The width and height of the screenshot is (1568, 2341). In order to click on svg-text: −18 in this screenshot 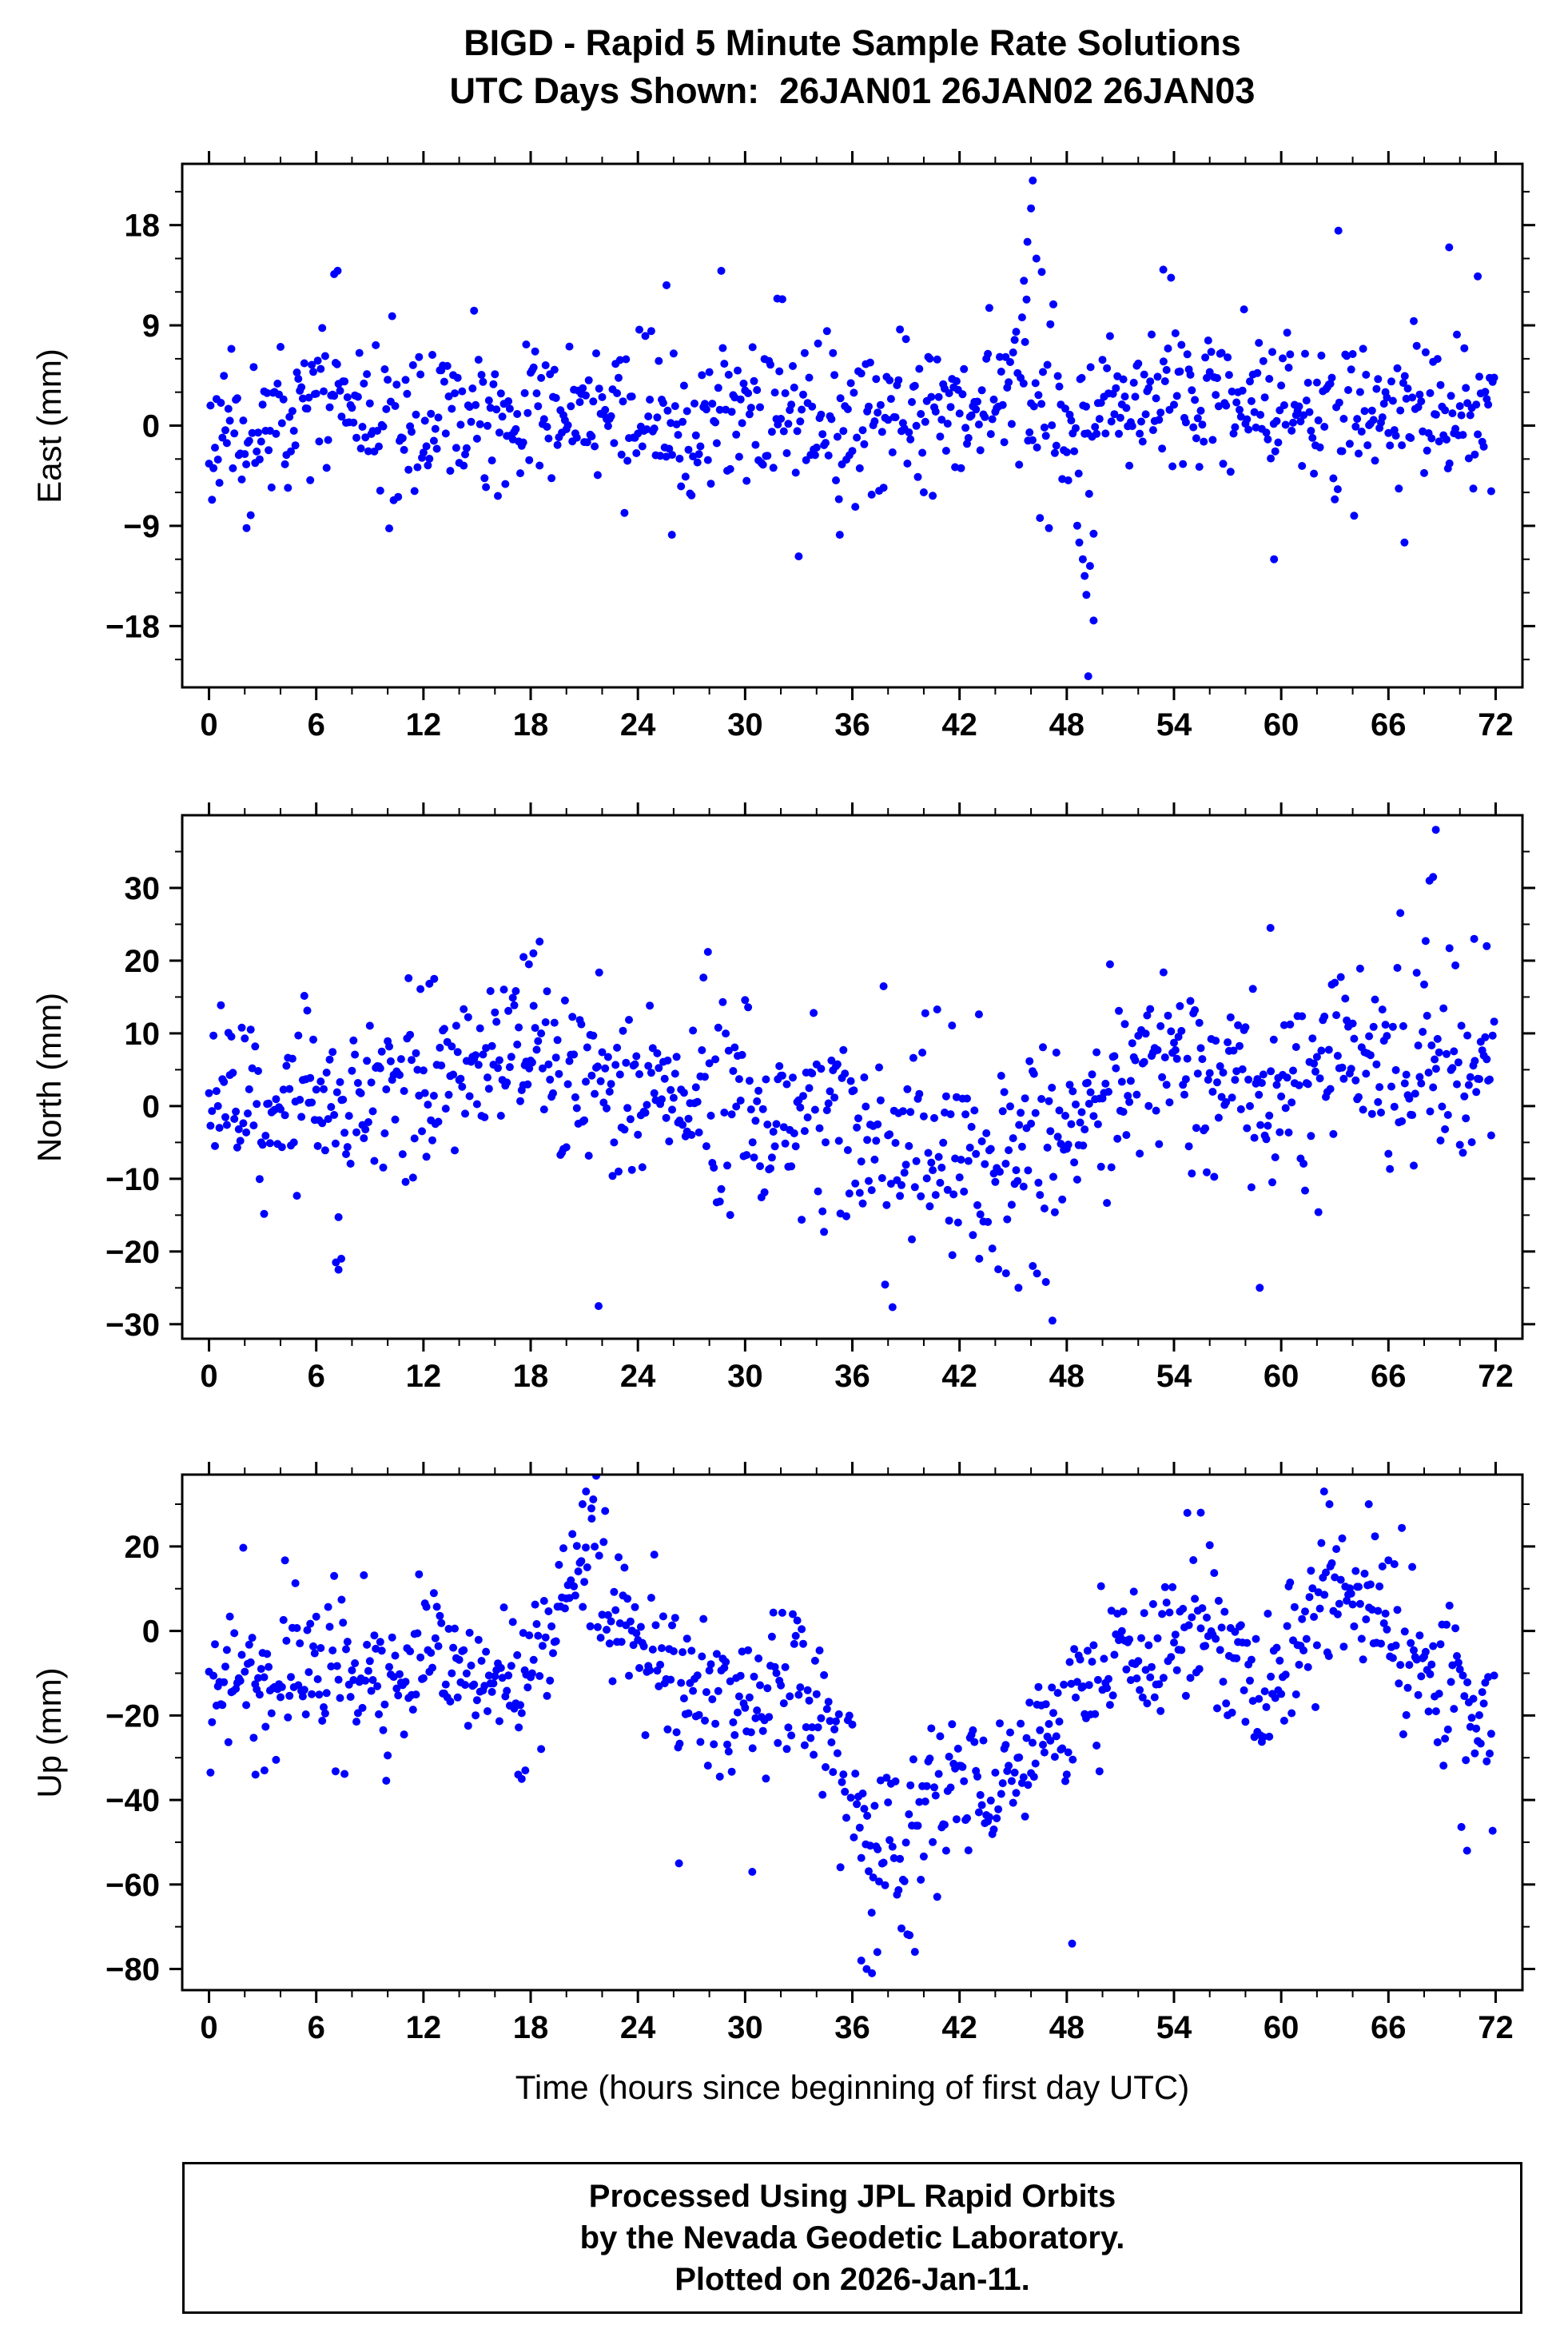, I will do `click(132, 626)`.